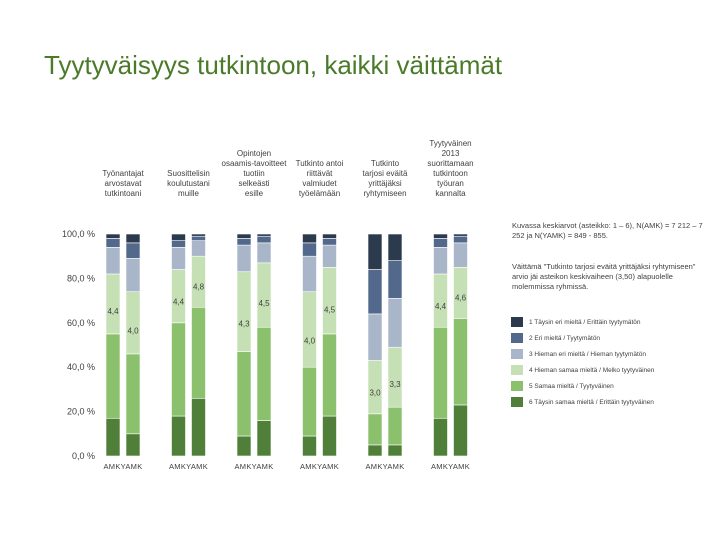  I want to click on y-tick-label: 0,0 %, so click(83, 456).